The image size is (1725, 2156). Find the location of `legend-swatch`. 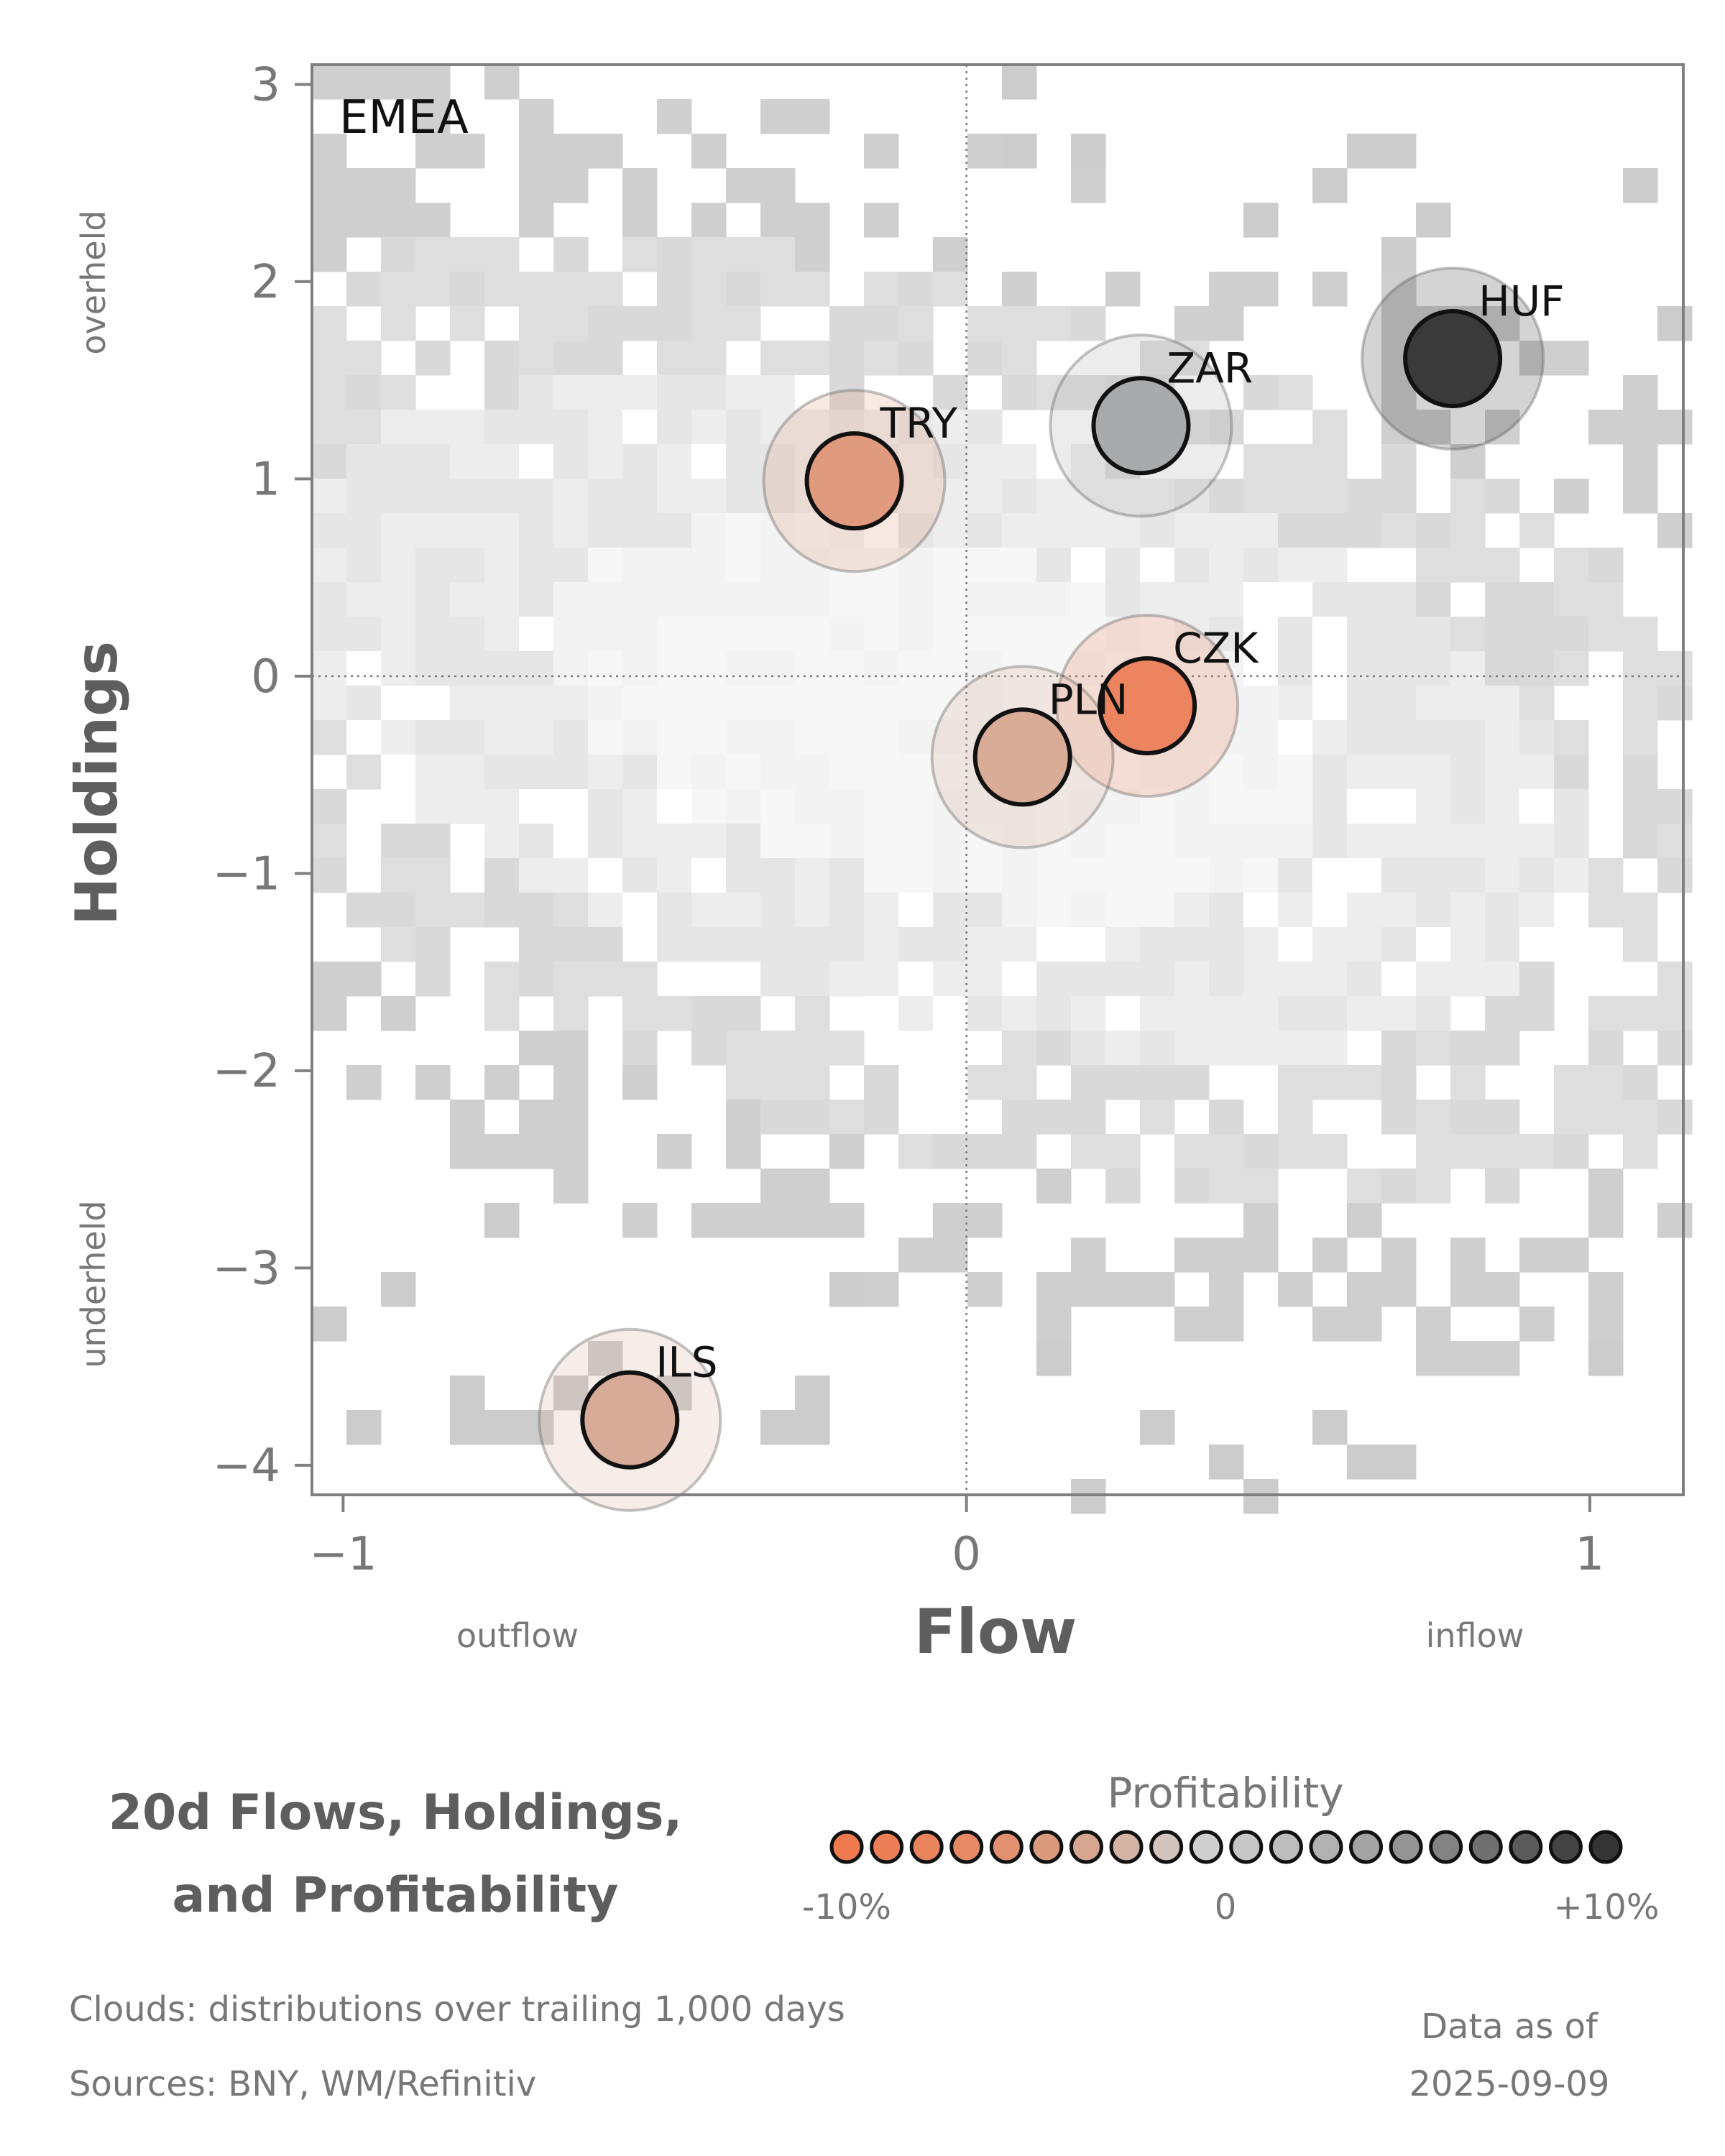

legend-swatch is located at coordinates (966, 1847).